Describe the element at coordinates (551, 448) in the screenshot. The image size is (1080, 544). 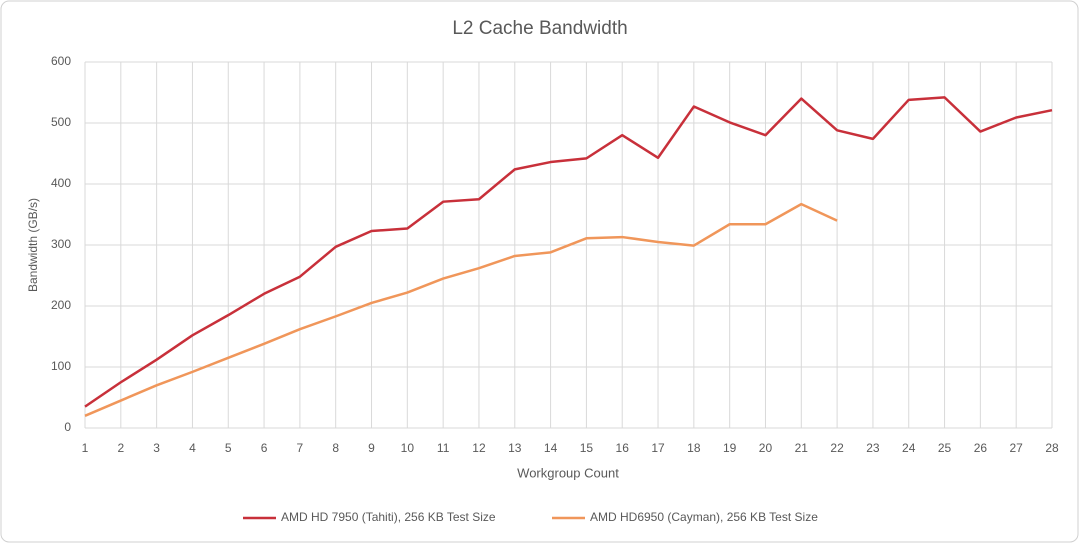
I see `x-tick-label: 14` at that location.